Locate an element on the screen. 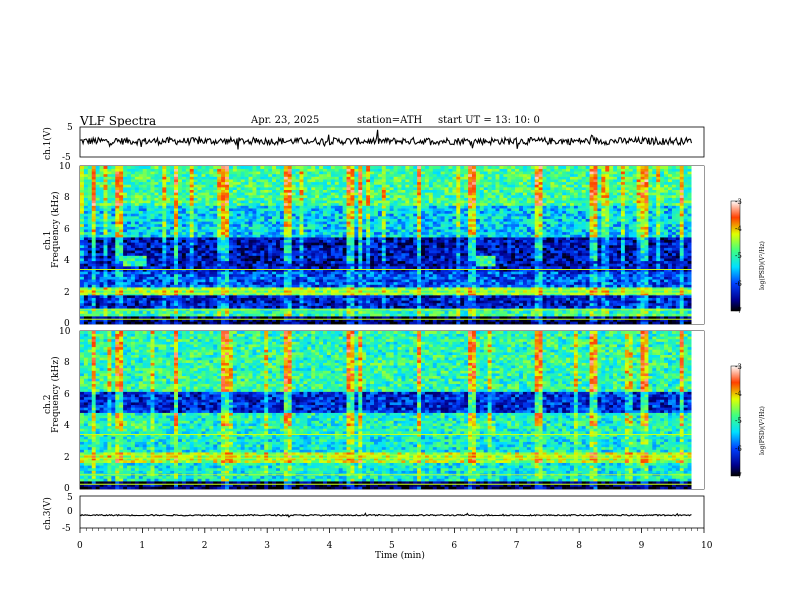 The image size is (792, 612). x-tick-label: 8 is located at coordinates (579, 546).